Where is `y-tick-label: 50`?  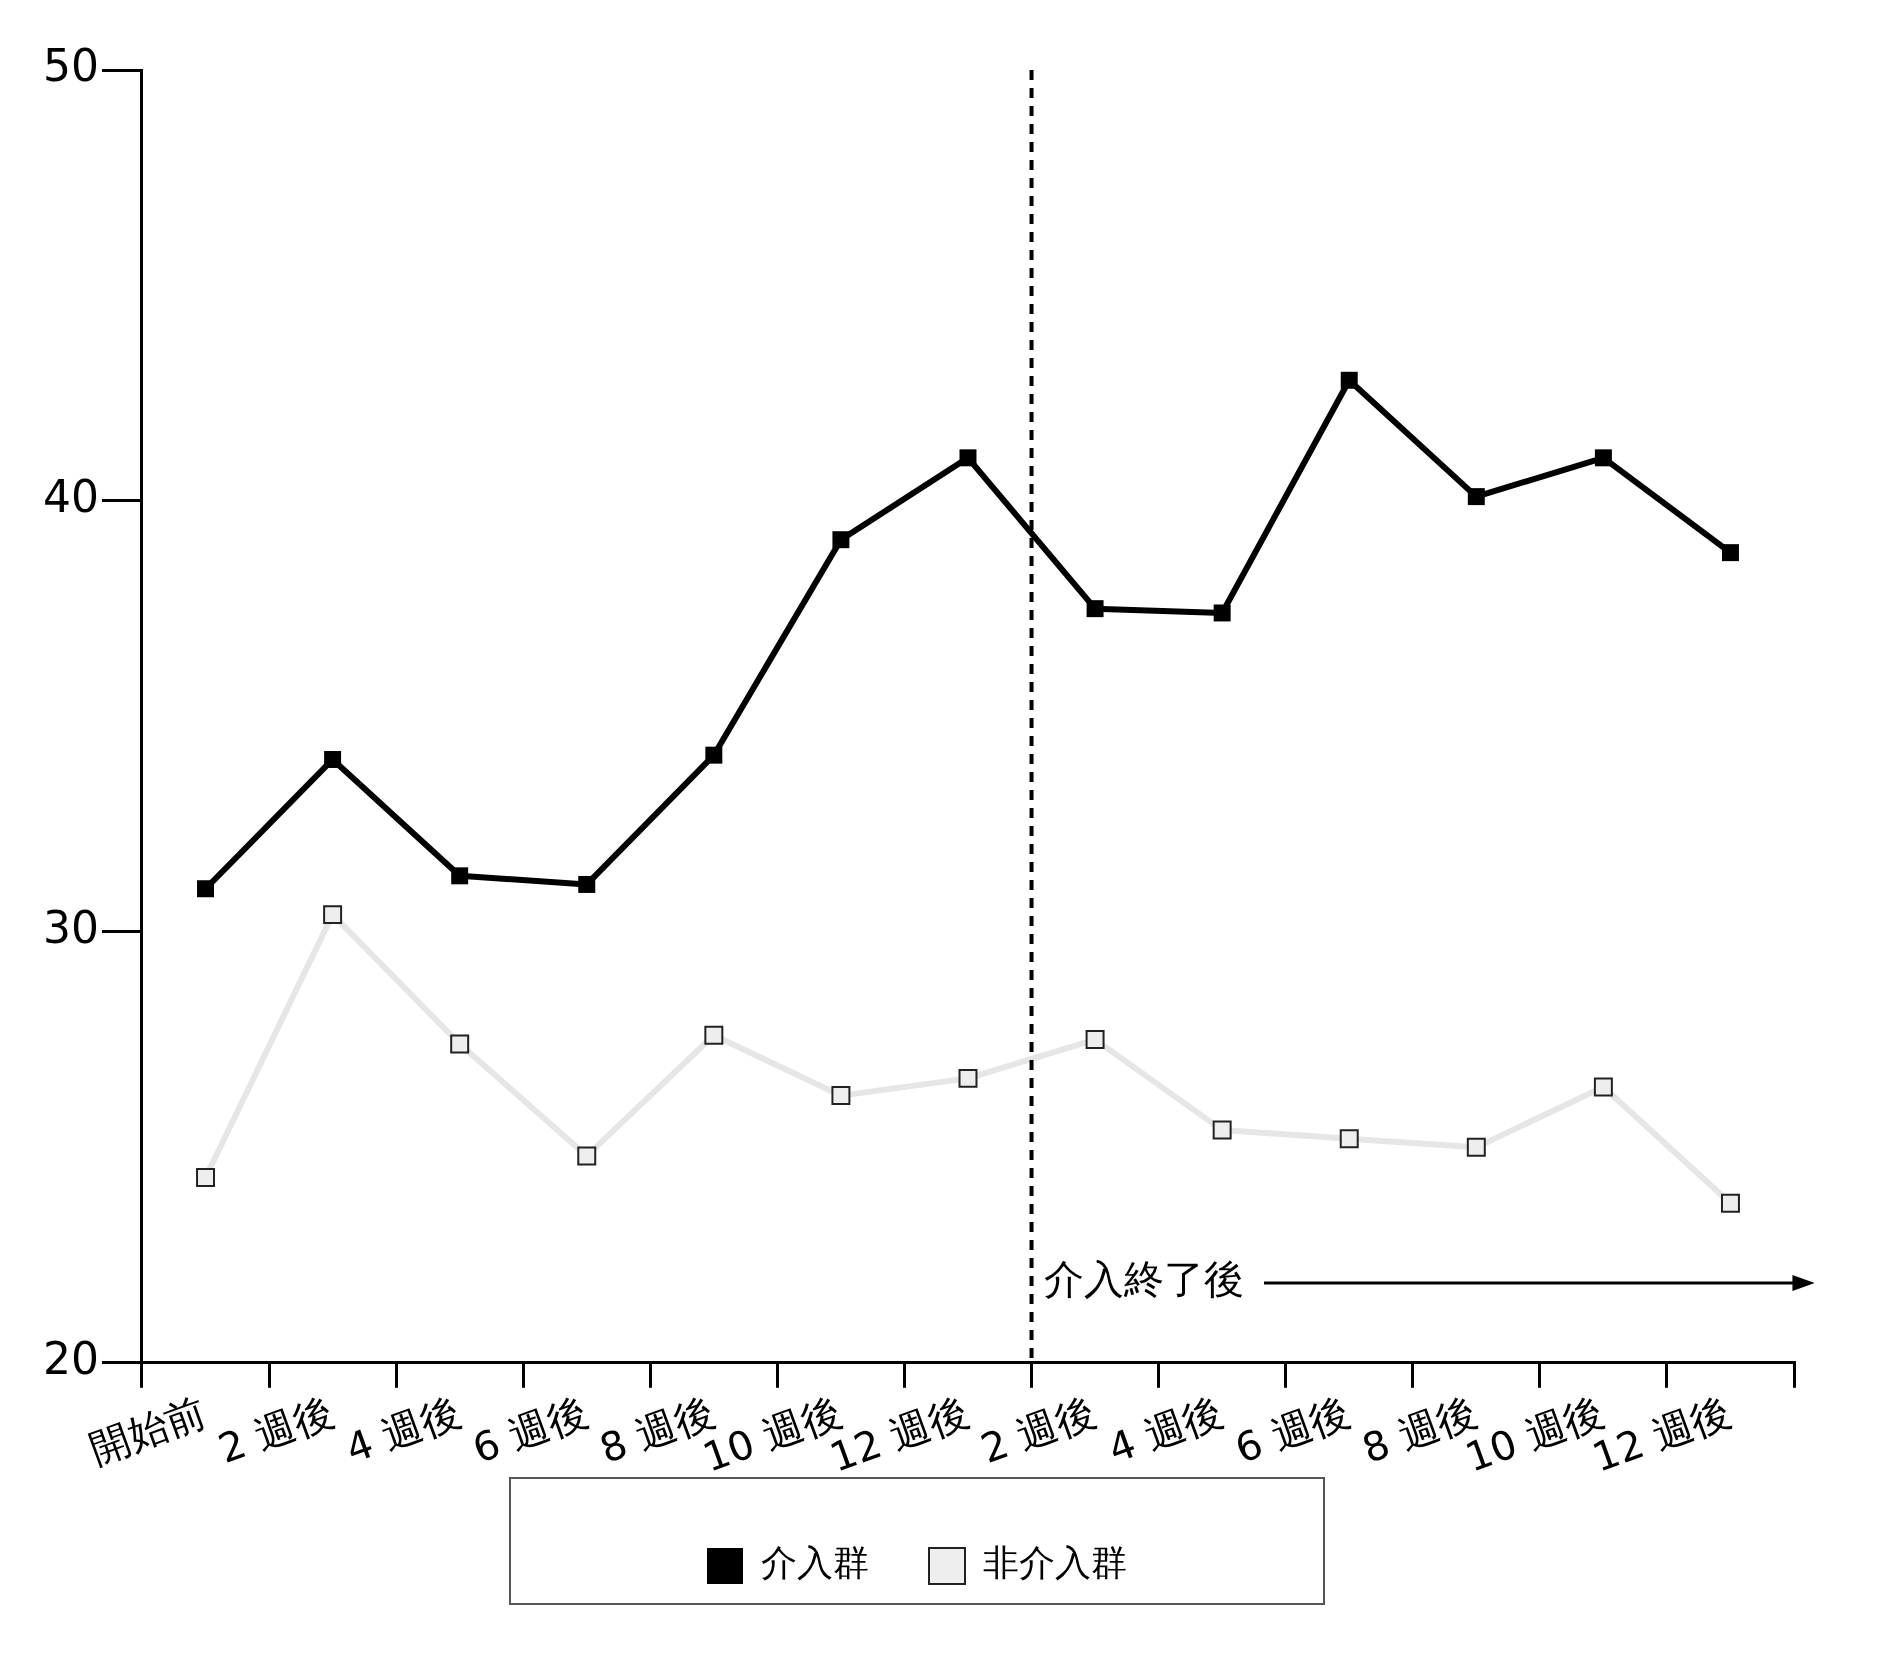
y-tick-label: 50 is located at coordinates (70, 66).